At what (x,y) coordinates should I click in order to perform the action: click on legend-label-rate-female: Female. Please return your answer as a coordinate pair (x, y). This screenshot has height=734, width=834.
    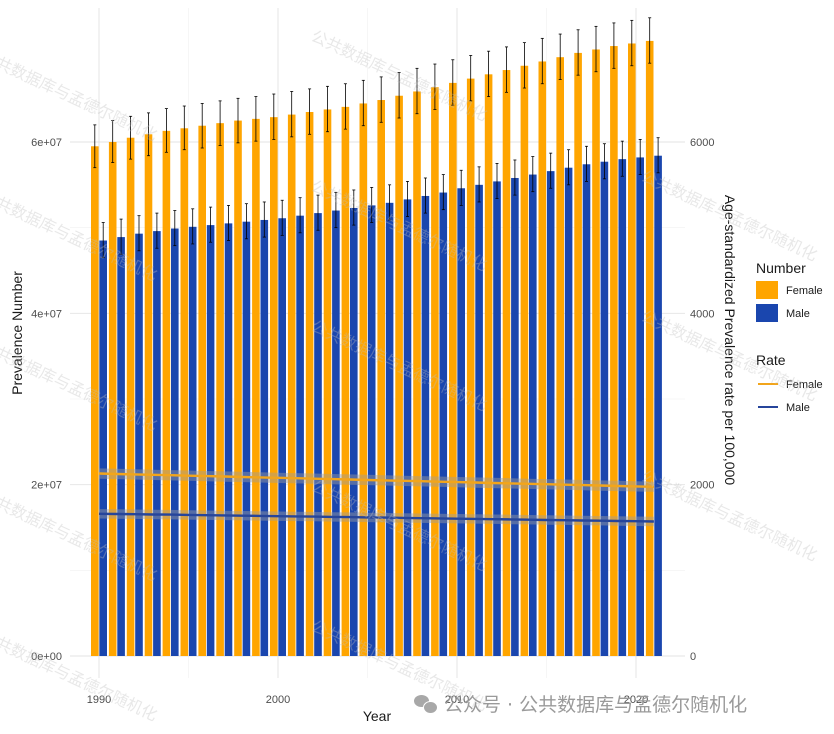
    Looking at the image, I should click on (804, 385).